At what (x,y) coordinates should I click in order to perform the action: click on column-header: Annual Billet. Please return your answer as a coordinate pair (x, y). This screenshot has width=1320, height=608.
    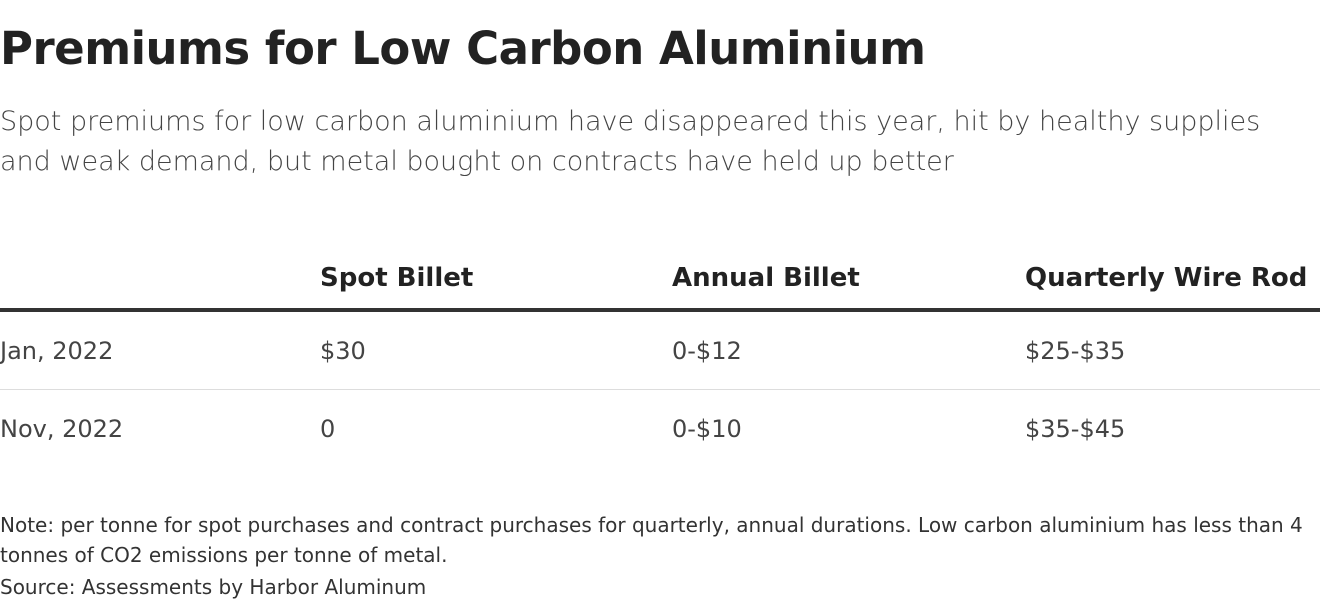
    Looking at the image, I should click on (848, 280).